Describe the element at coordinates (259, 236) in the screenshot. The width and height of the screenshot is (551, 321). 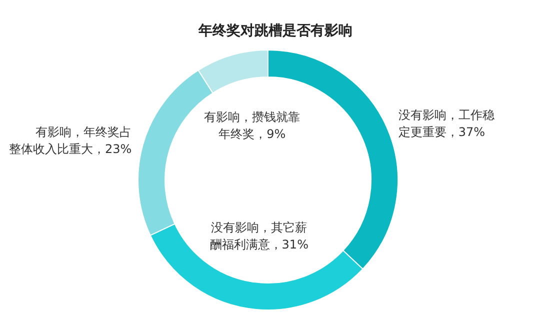
I see `slice-label: 没有影响，其它薪酬福利满意，31%` at that location.